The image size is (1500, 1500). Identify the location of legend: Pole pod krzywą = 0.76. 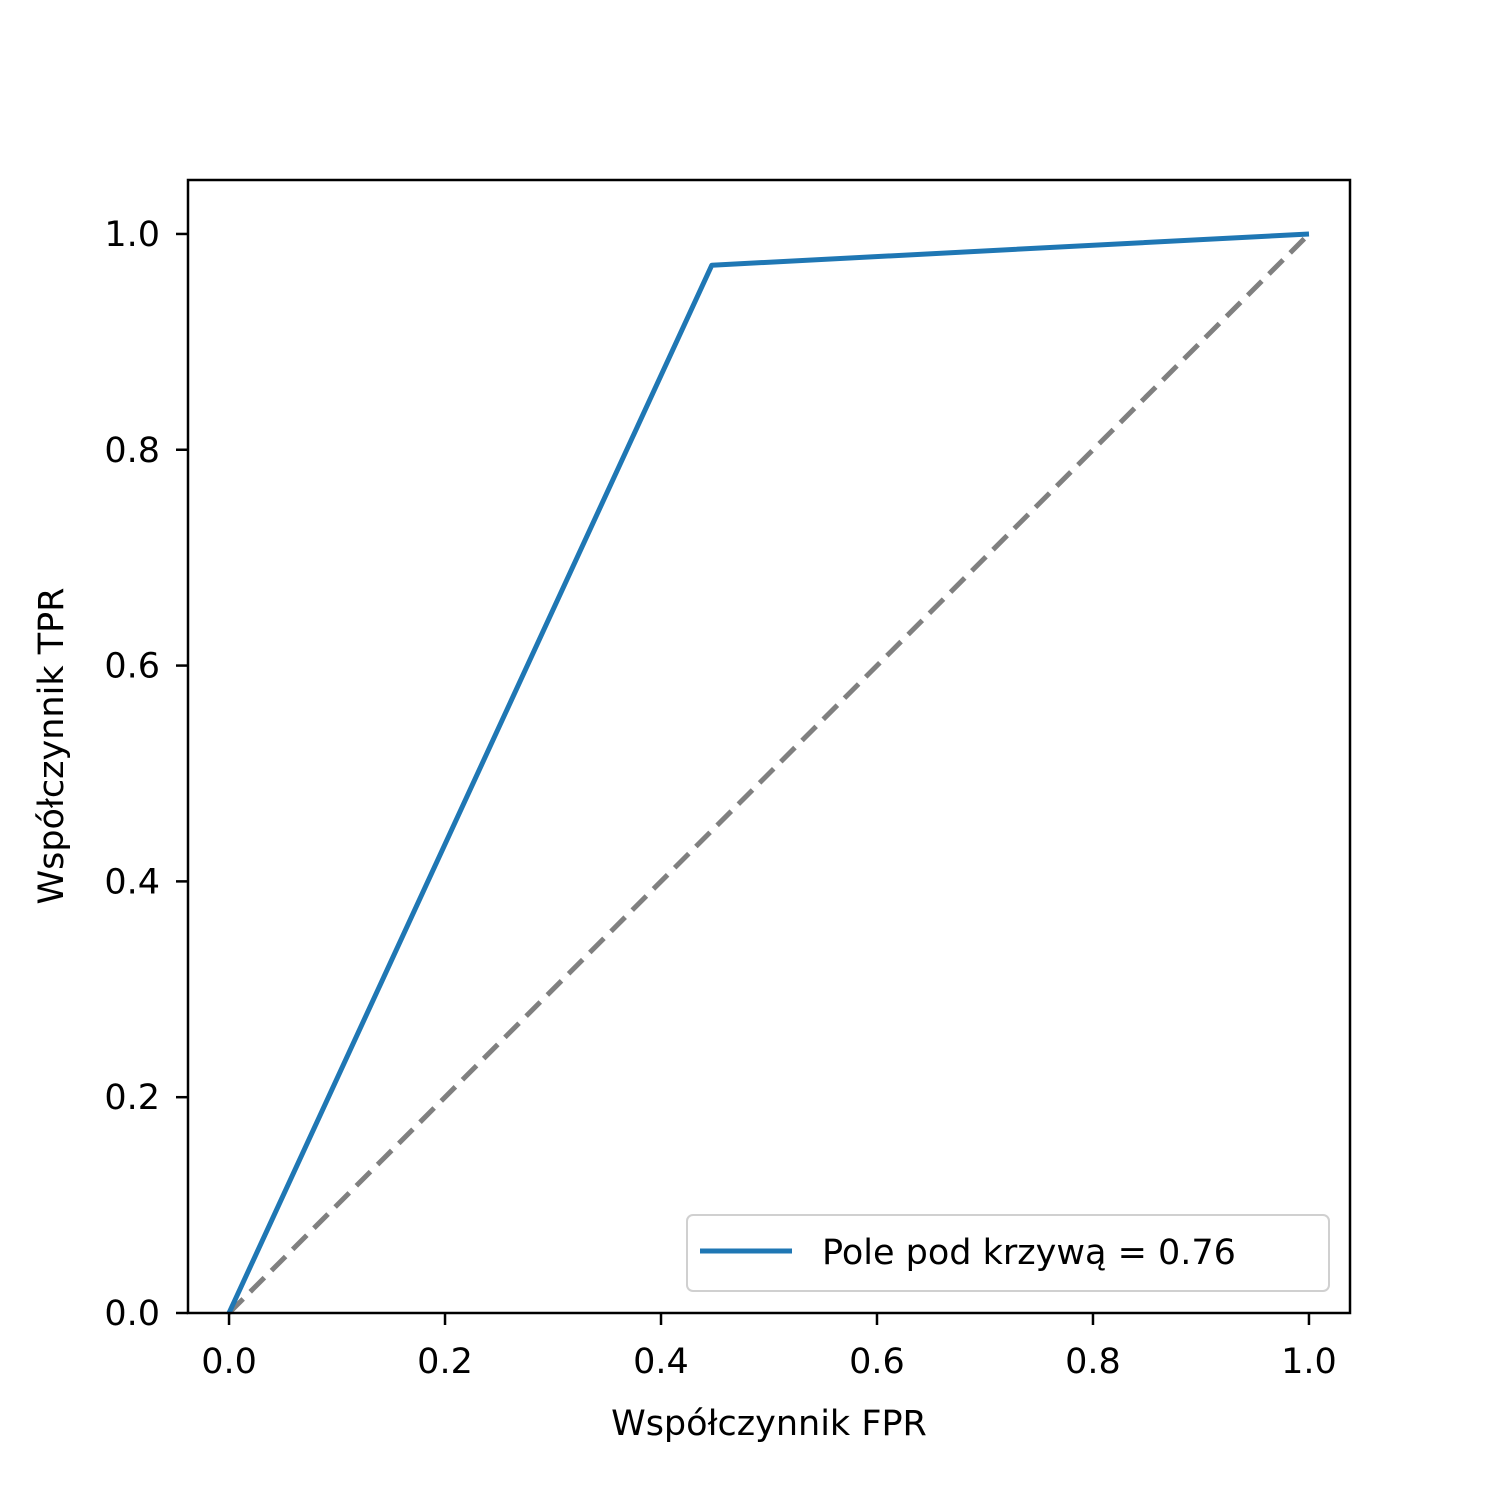
(1008, 1253).